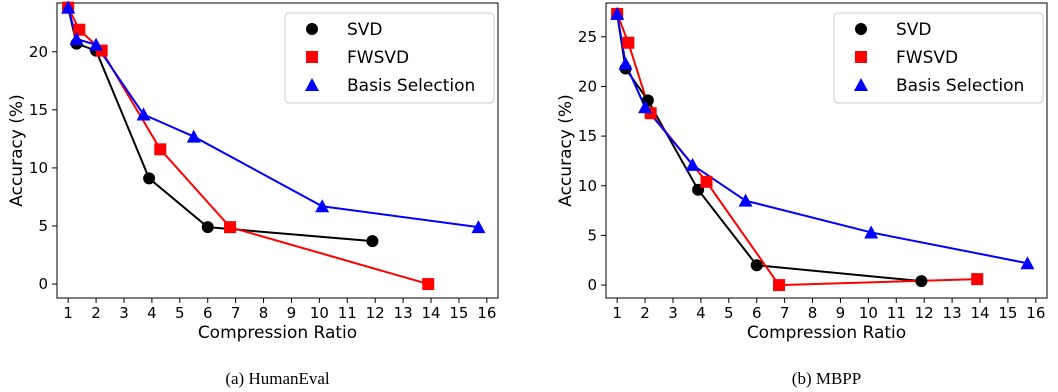 This screenshot has width=1058, height=392. I want to click on subfigure-caption: (a) HumanEval, so click(277, 378).